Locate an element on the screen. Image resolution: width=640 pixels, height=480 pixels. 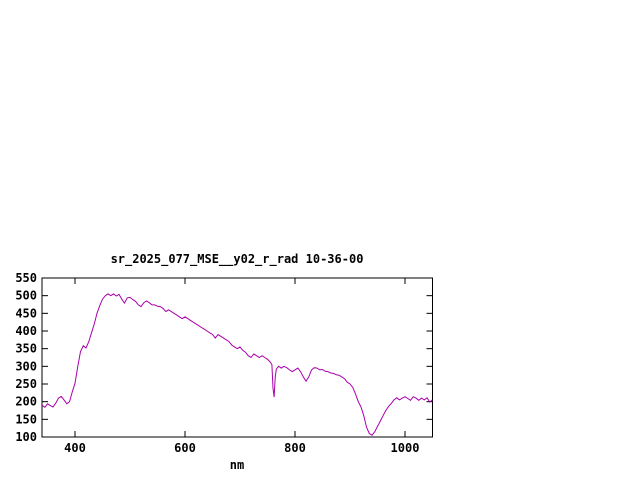
x-tick-label: 800 is located at coordinates (295, 448).